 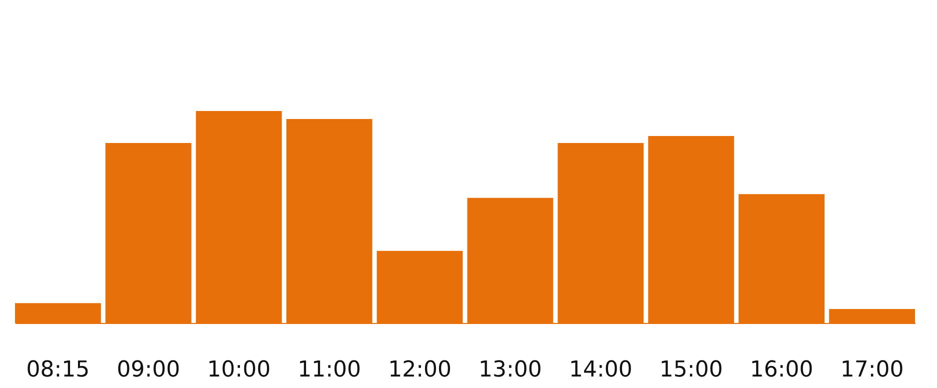 What do you see at coordinates (239, 370) in the screenshot?
I see `x-tick-label: 10:00` at bounding box center [239, 370].